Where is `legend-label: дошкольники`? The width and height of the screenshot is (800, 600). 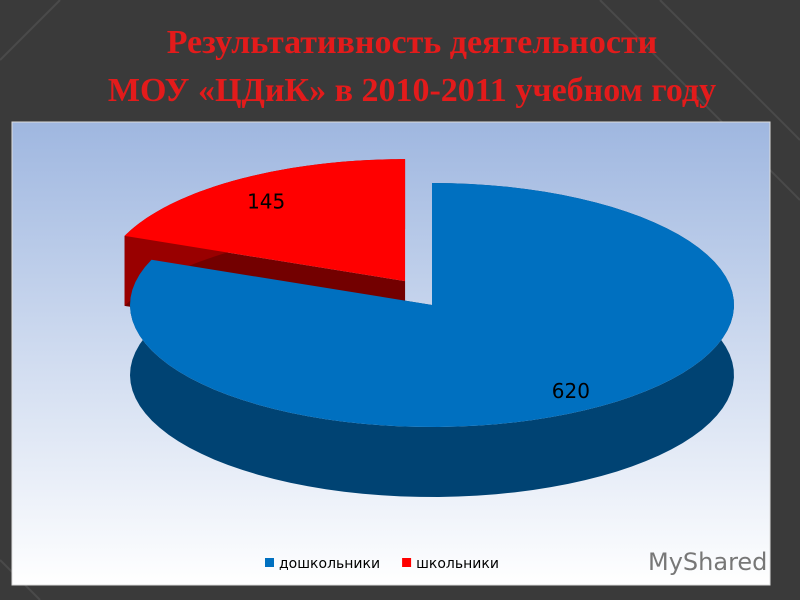
legend-label: дошкольники is located at coordinates (329, 564).